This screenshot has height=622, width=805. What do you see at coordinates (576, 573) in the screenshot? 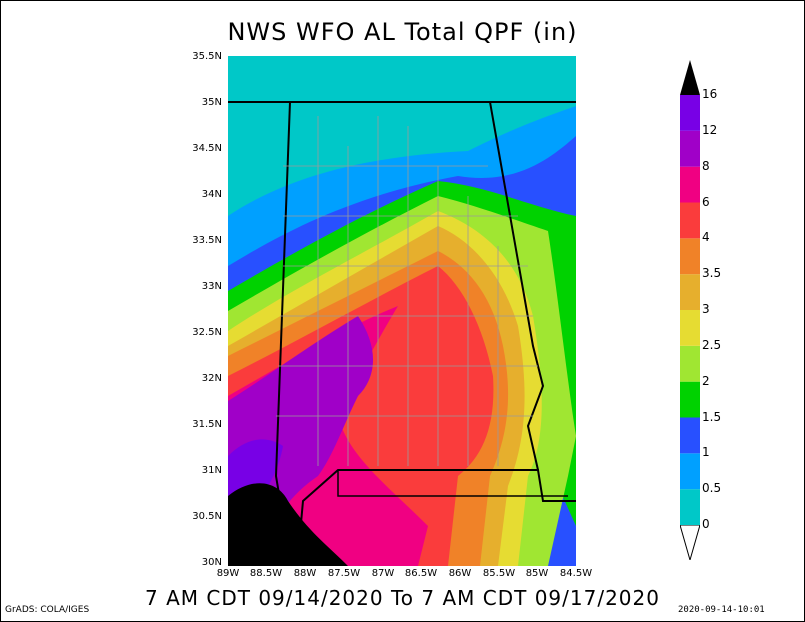
I see `lon-label: 84.5W` at bounding box center [576, 573].